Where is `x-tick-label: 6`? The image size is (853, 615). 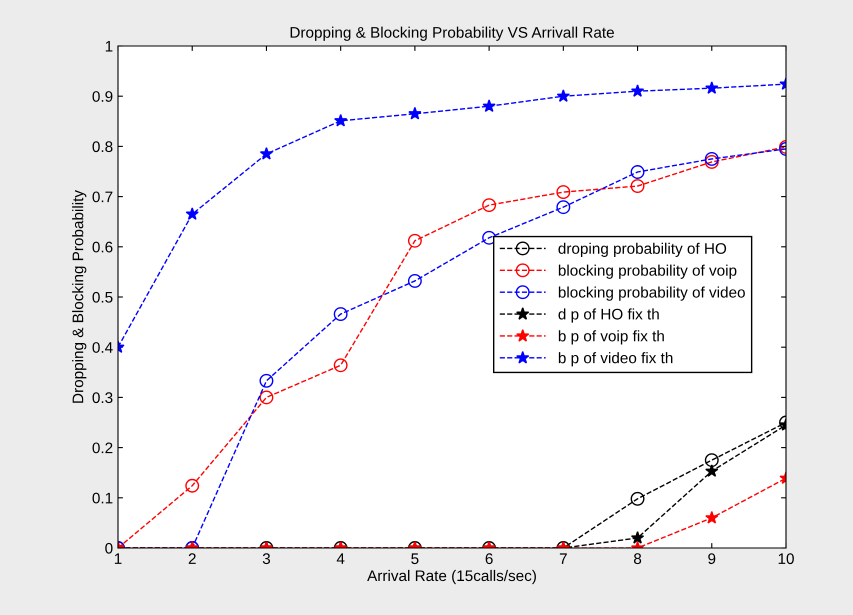 x-tick-label: 6 is located at coordinates (489, 558).